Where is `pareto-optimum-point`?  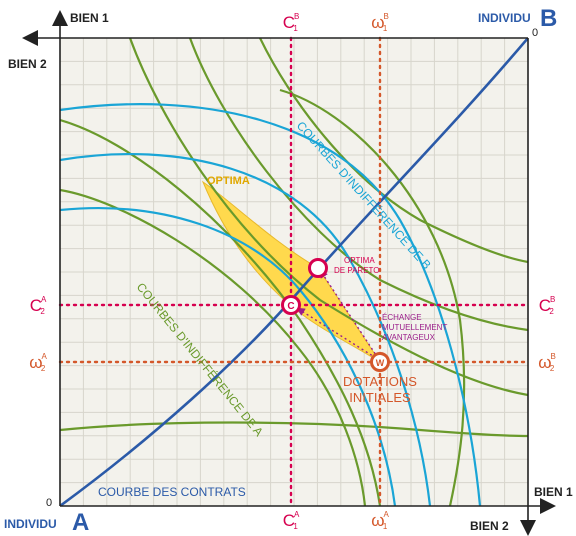 pareto-optimum-point is located at coordinates (318, 268).